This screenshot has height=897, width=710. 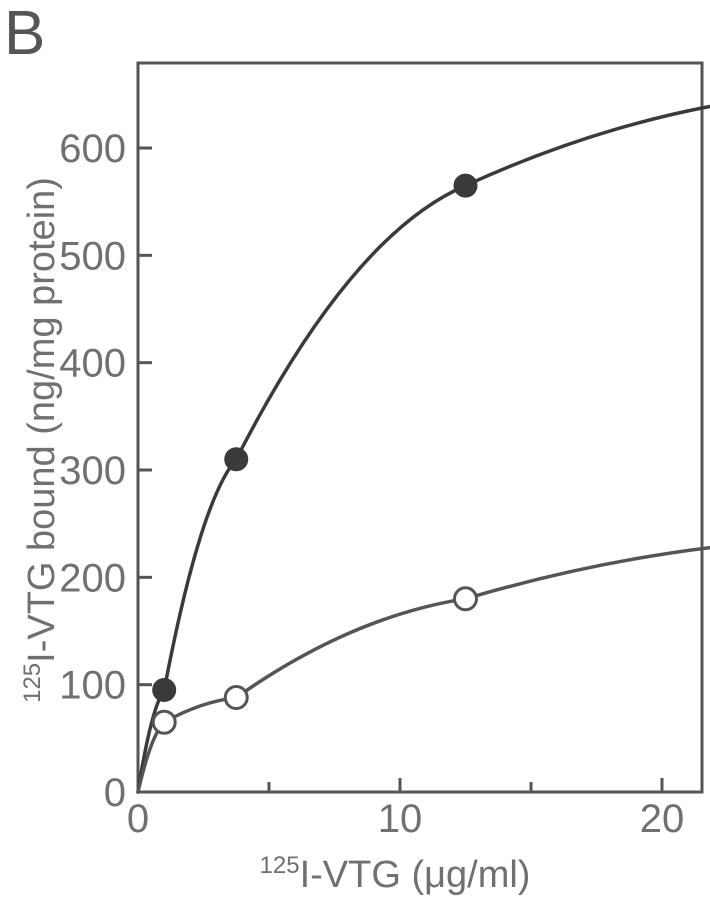 What do you see at coordinates (280, 865) in the screenshot?
I see `x-axis-title-superscript: 125` at bounding box center [280, 865].